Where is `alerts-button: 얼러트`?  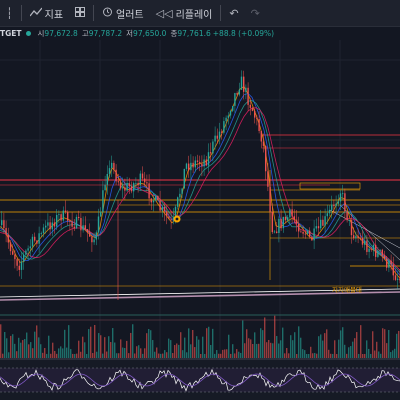
alerts-button: 얼러트 is located at coordinates (123, 13).